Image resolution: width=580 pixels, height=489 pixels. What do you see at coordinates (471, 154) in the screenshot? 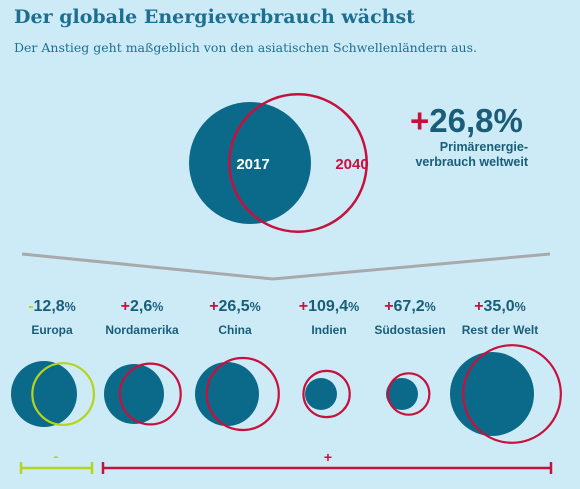
I see `overall-change-label: Primärenergie- verbrauch weltweit` at bounding box center [471, 154].